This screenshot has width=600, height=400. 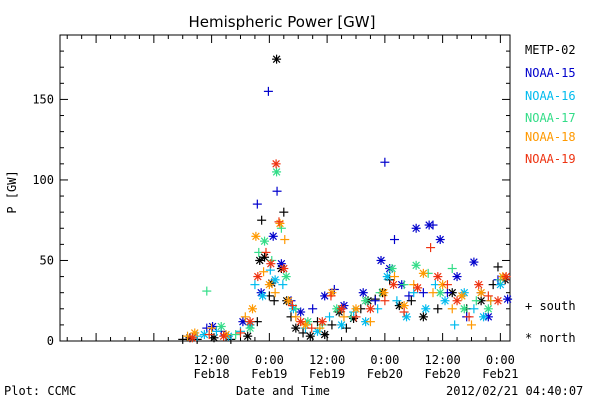 What do you see at coordinates (50, 341) in the screenshot?
I see `y-tick-label: 0` at bounding box center [50, 341].